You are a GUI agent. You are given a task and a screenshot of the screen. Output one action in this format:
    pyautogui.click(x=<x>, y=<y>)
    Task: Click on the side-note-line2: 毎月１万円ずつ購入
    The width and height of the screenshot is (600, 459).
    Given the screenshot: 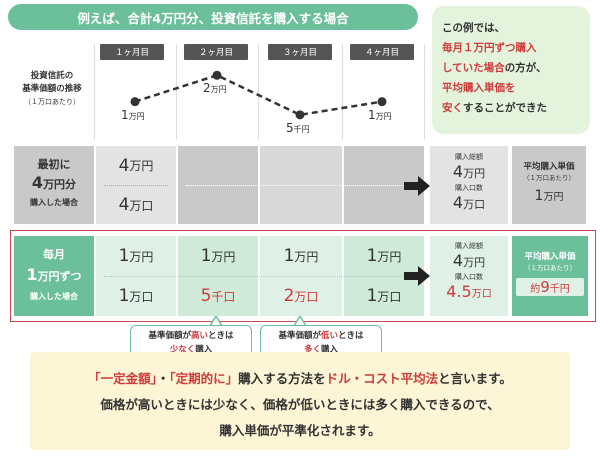 What is the action you would take?
    pyautogui.click(x=489, y=48)
    